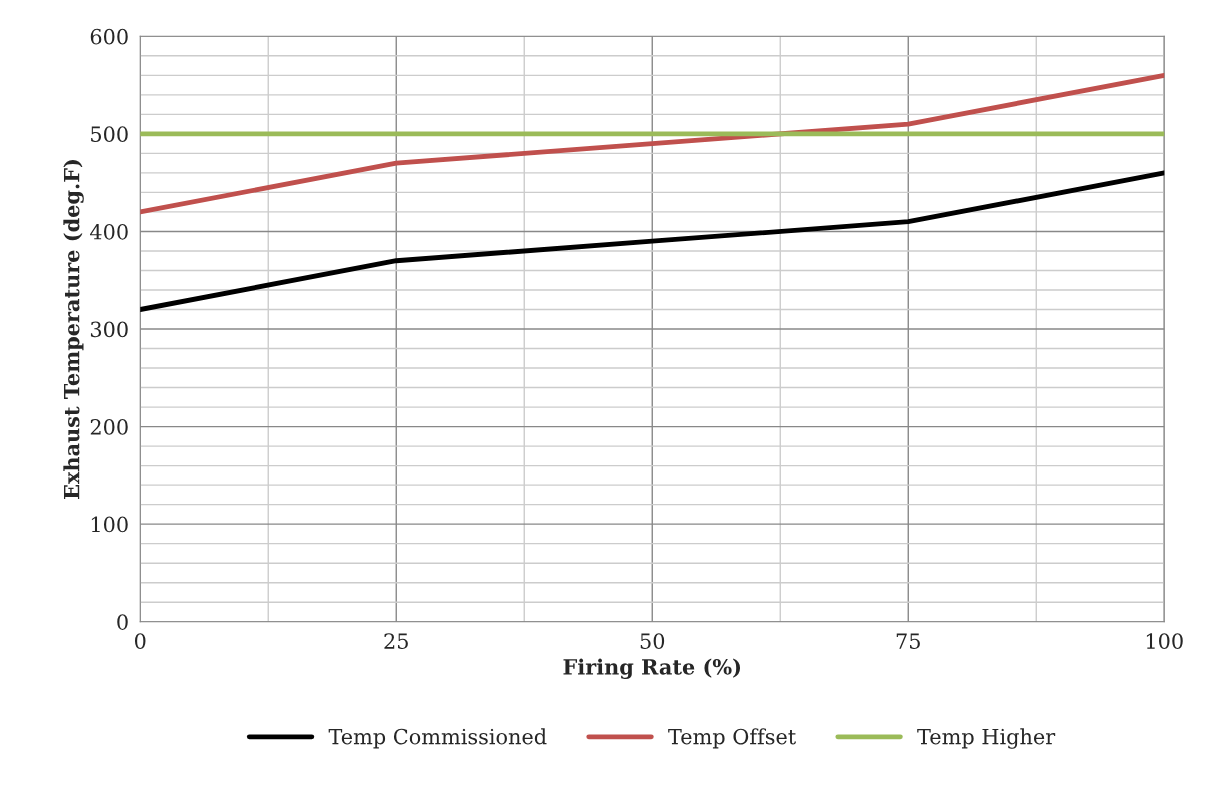  What do you see at coordinates (109, 134) in the screenshot?
I see `y-tick-label: 500` at bounding box center [109, 134].